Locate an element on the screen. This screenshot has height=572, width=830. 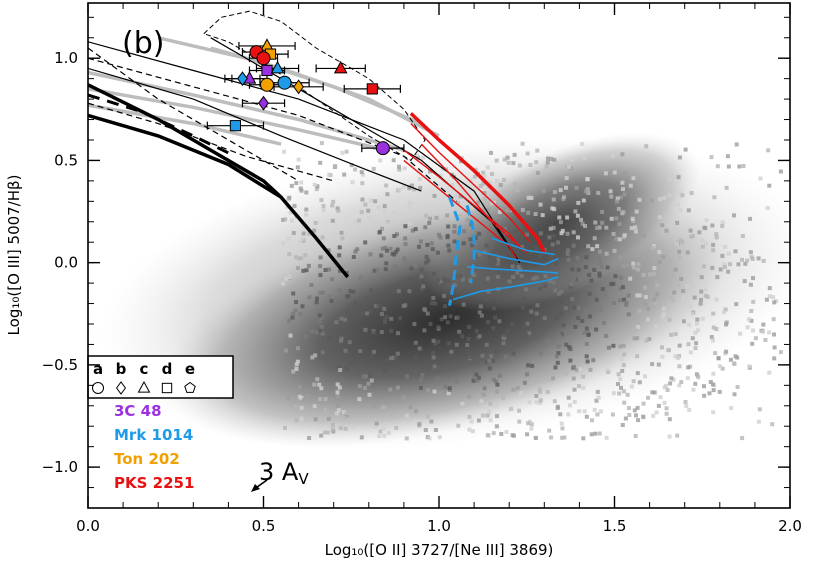
svg-text: 3 AV is located at coordinates (284, 473).